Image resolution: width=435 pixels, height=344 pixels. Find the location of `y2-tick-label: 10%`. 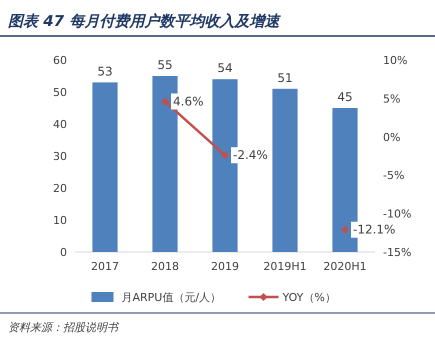

y2-tick-label: 10% is located at coordinates (395, 60).